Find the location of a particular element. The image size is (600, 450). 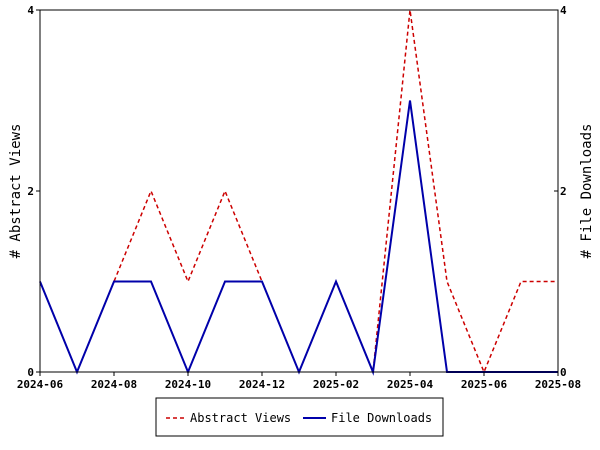

y-right-tick-label: 0 is located at coordinates (563, 372).